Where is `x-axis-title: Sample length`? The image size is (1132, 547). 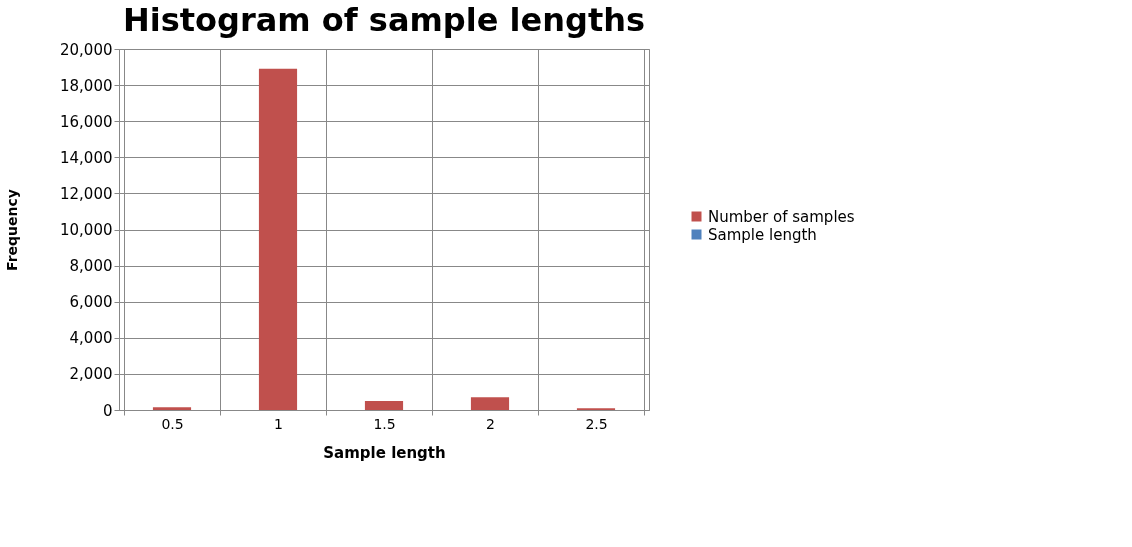
x-axis-title: Sample length is located at coordinates (384, 452).